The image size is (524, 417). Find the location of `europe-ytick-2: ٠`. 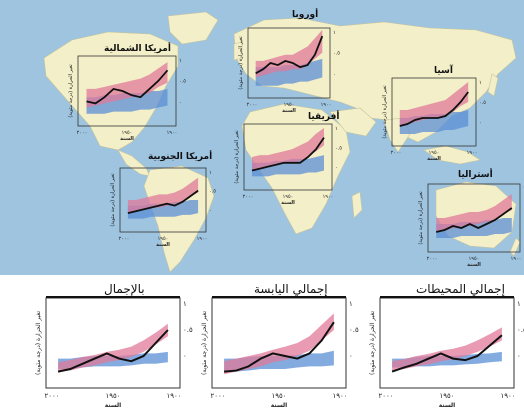

europe-ytick-2: ٠ is located at coordinates (334, 74).